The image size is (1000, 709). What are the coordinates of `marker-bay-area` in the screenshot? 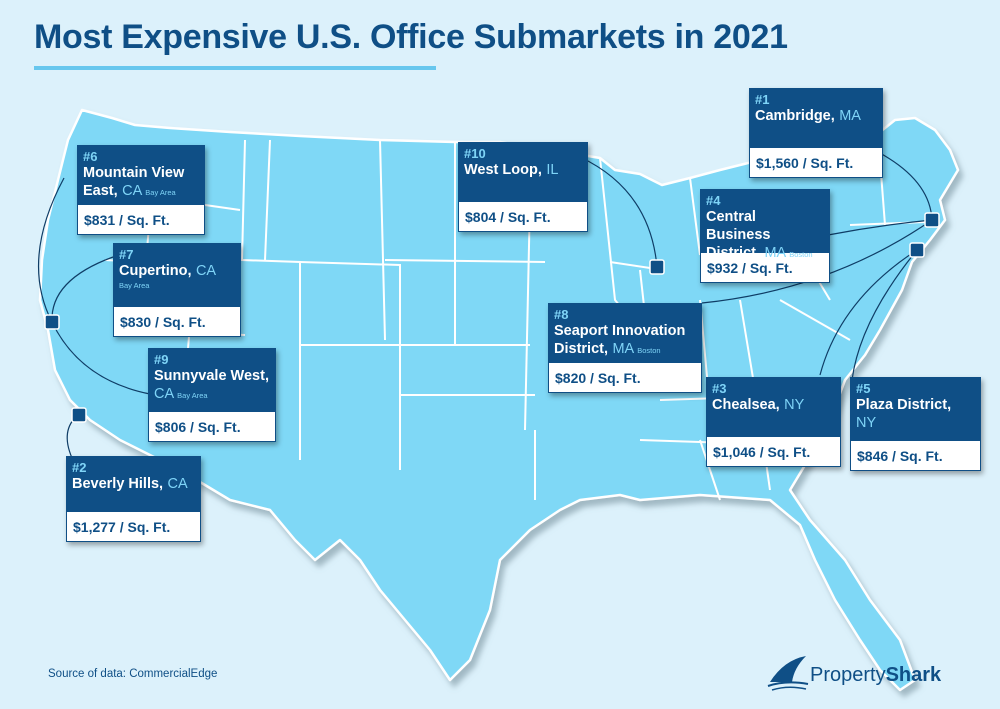 It's located at (52, 322).